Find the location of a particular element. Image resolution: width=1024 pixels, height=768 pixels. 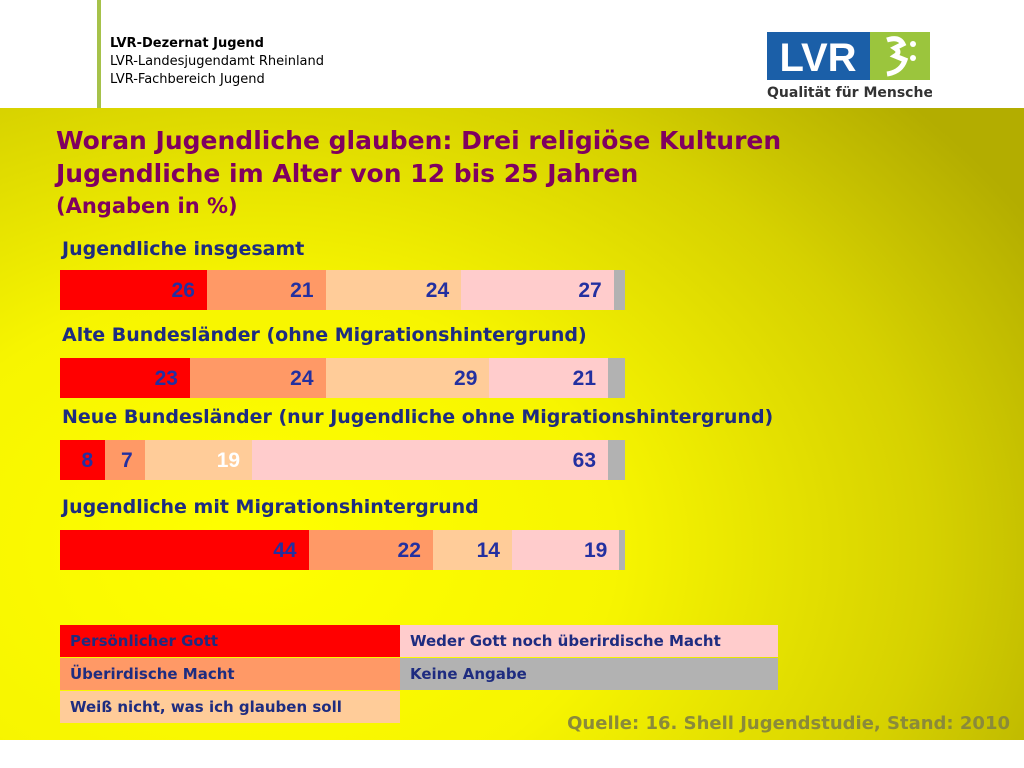

data-label: 8 is located at coordinates (87, 460).